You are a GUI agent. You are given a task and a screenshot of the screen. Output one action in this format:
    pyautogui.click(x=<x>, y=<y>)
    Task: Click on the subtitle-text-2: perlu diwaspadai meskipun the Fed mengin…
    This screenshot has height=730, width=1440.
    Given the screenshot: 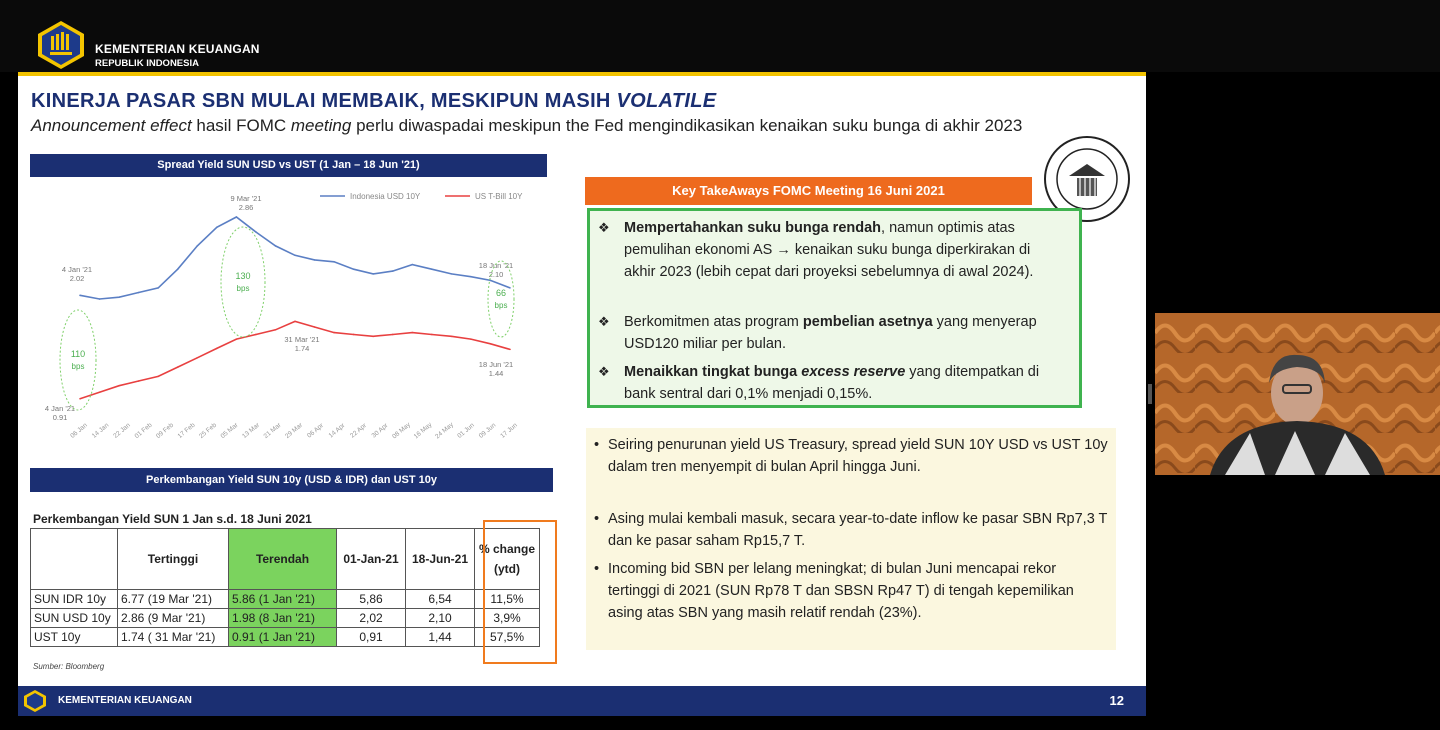 What is the action you would take?
    pyautogui.click(x=687, y=125)
    